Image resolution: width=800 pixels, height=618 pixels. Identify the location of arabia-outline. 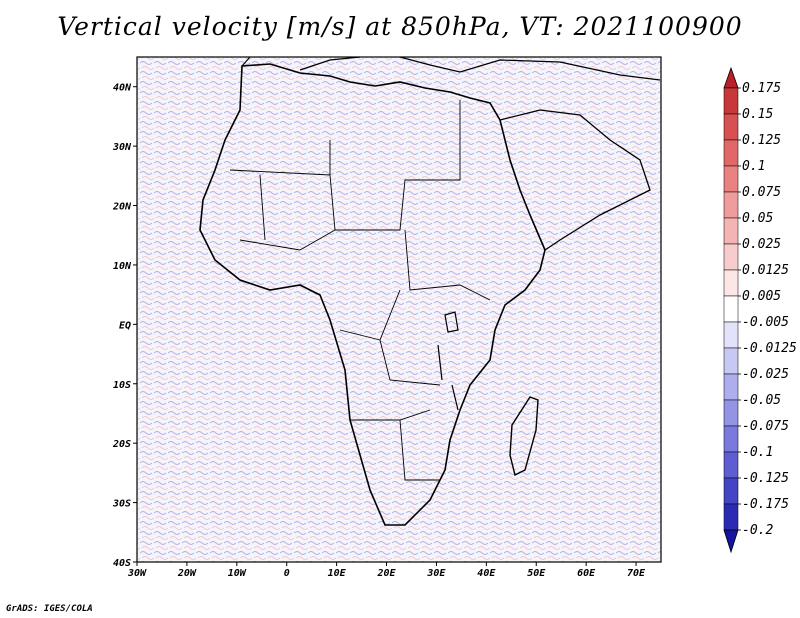
(575, 180).